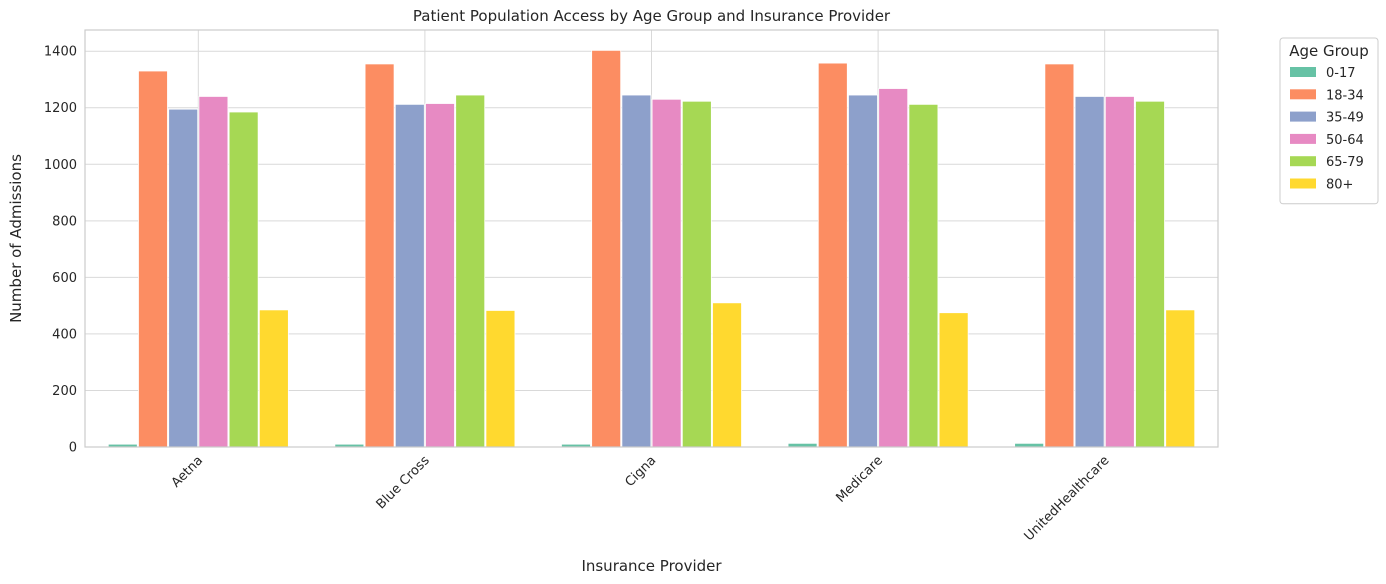 The image size is (1386, 584). What do you see at coordinates (73, 448) in the screenshot?
I see `y-tick-label: 0` at bounding box center [73, 448].